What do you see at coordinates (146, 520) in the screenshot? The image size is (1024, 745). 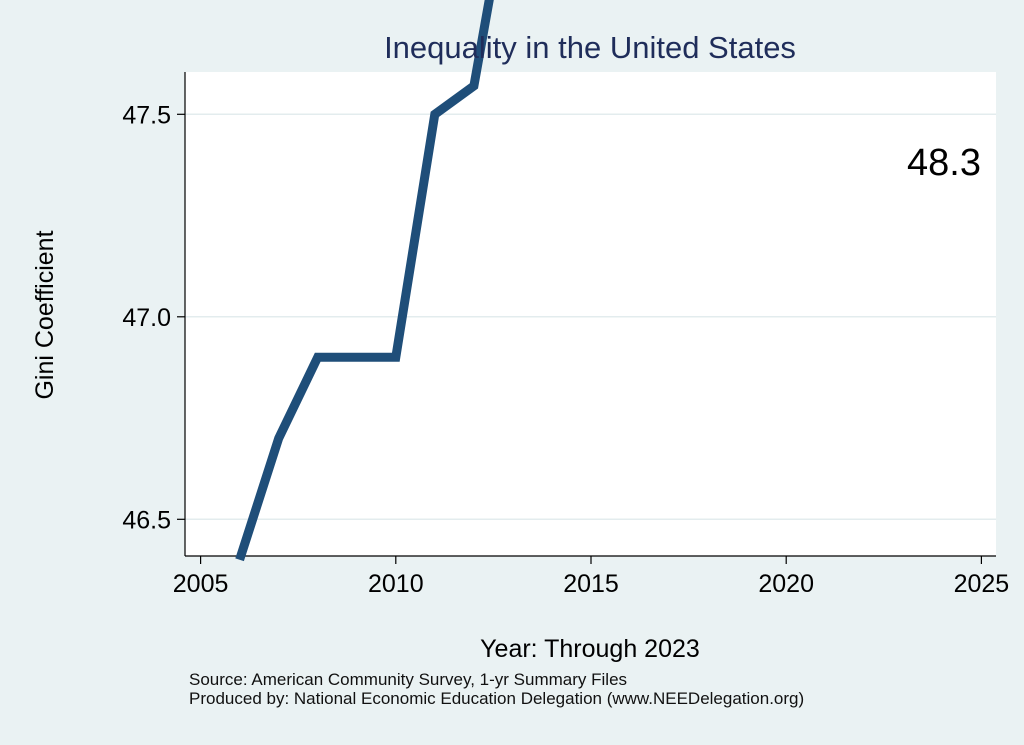 I see `y-tick-label: 46.5` at bounding box center [146, 520].